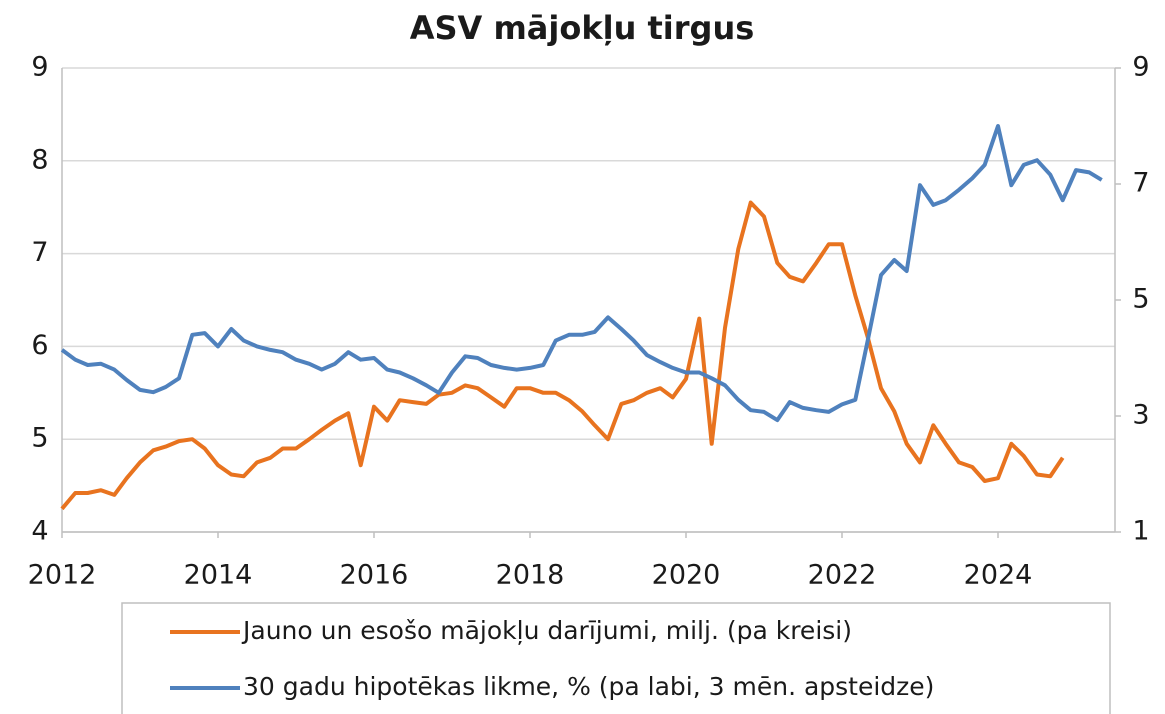 Image resolution: width=1165 pixels, height=714 pixels. Describe the element at coordinates (1140, 67) in the screenshot. I see `y2-tick-label: 9` at that location.